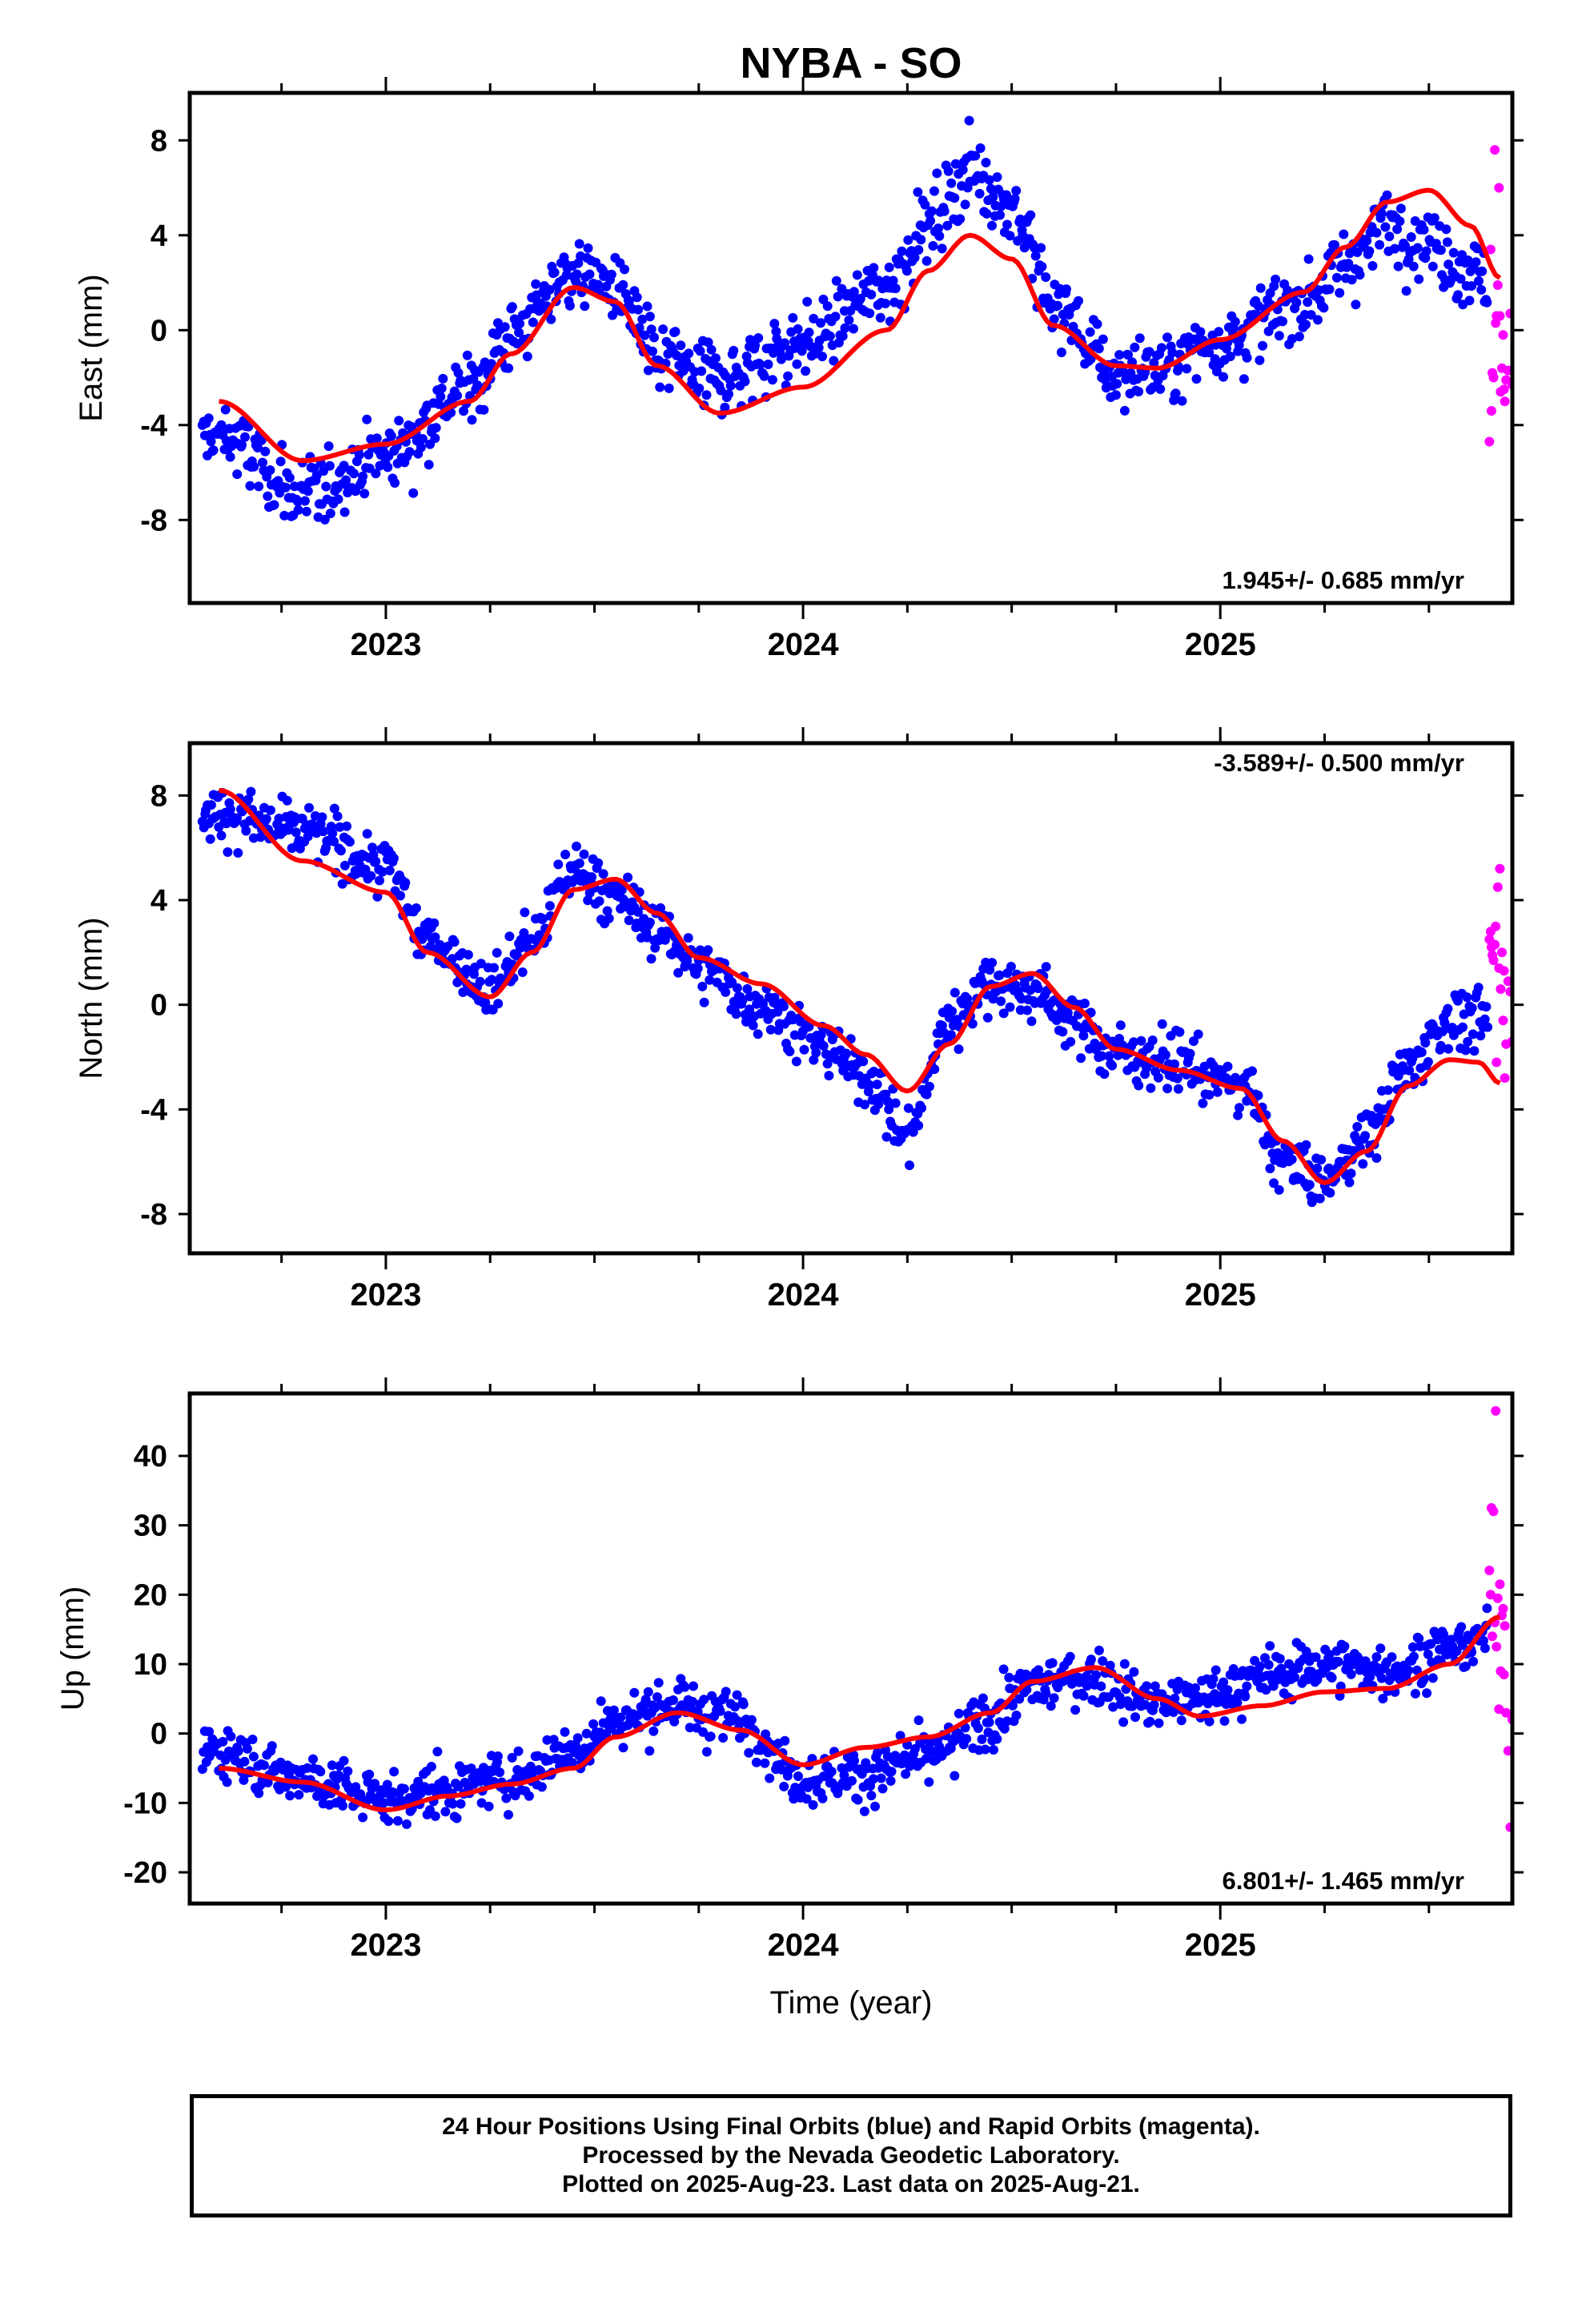 This screenshot has height=2324, width=1582. Describe the element at coordinates (804, 1945) in the screenshot. I see `x-tick-label: 2024` at that location.